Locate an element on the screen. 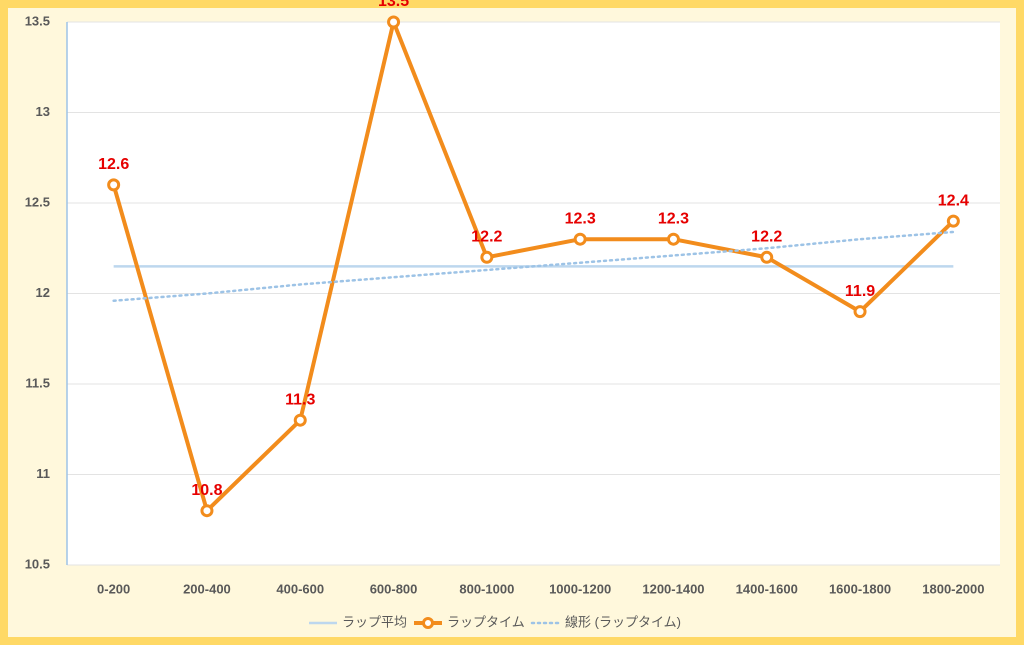  legend-marker is located at coordinates (428, 623).